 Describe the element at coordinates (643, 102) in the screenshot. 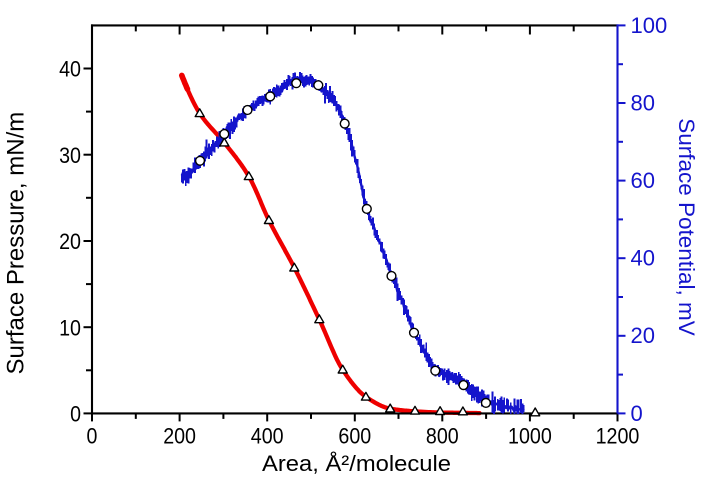

I see `svg-text: 80` at that location.